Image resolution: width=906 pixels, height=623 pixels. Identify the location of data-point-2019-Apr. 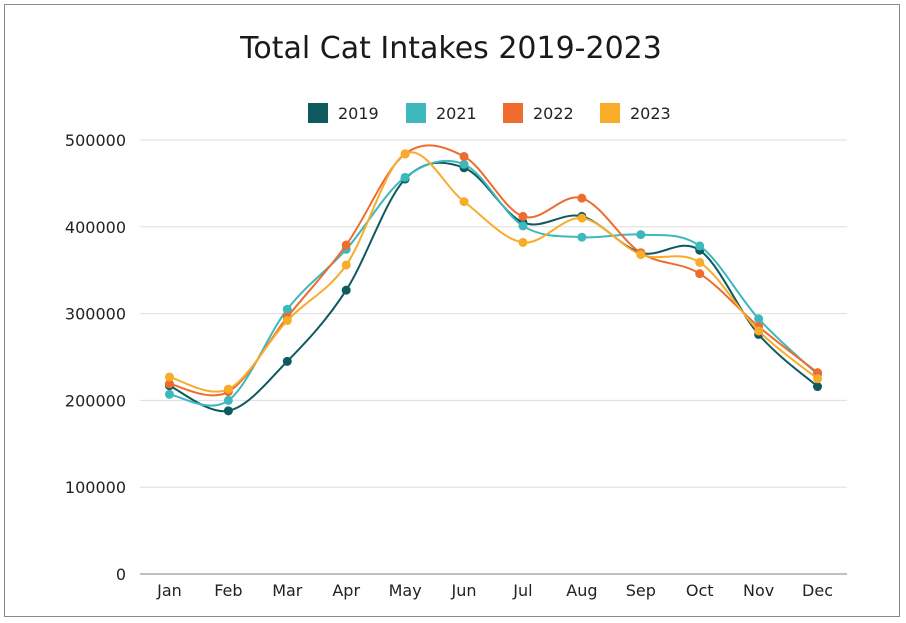
(346, 290).